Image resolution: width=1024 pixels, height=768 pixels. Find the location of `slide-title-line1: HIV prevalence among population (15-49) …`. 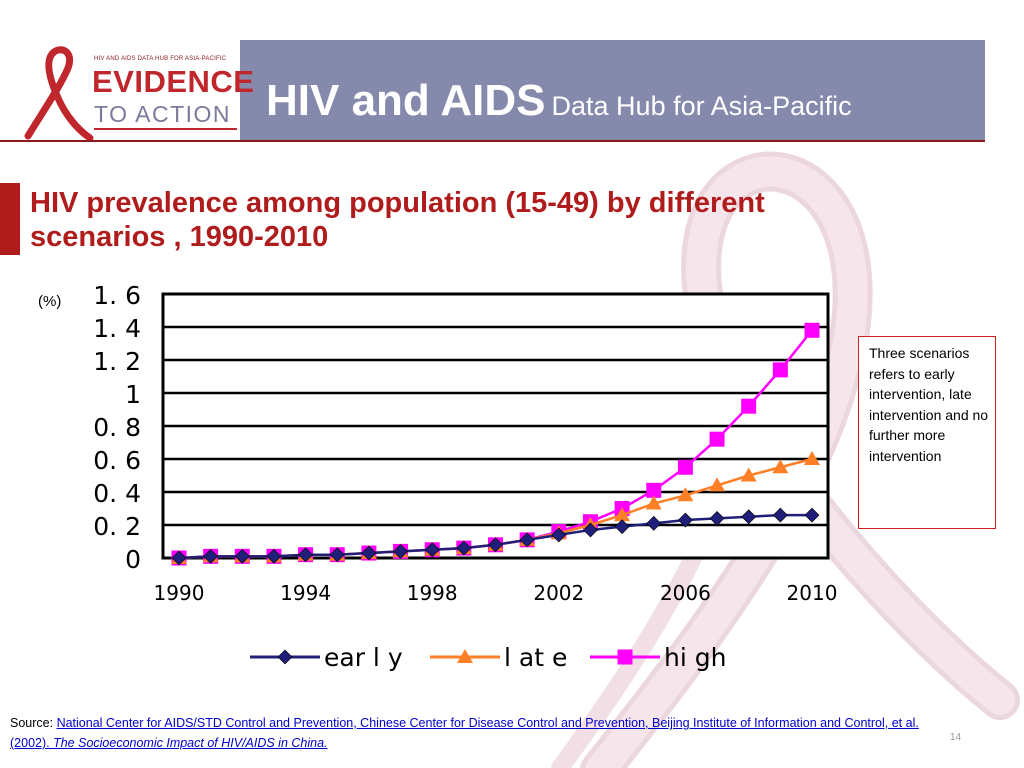

slide-title-line1: HIV prevalence among population (15-49) … is located at coordinates (397, 203).